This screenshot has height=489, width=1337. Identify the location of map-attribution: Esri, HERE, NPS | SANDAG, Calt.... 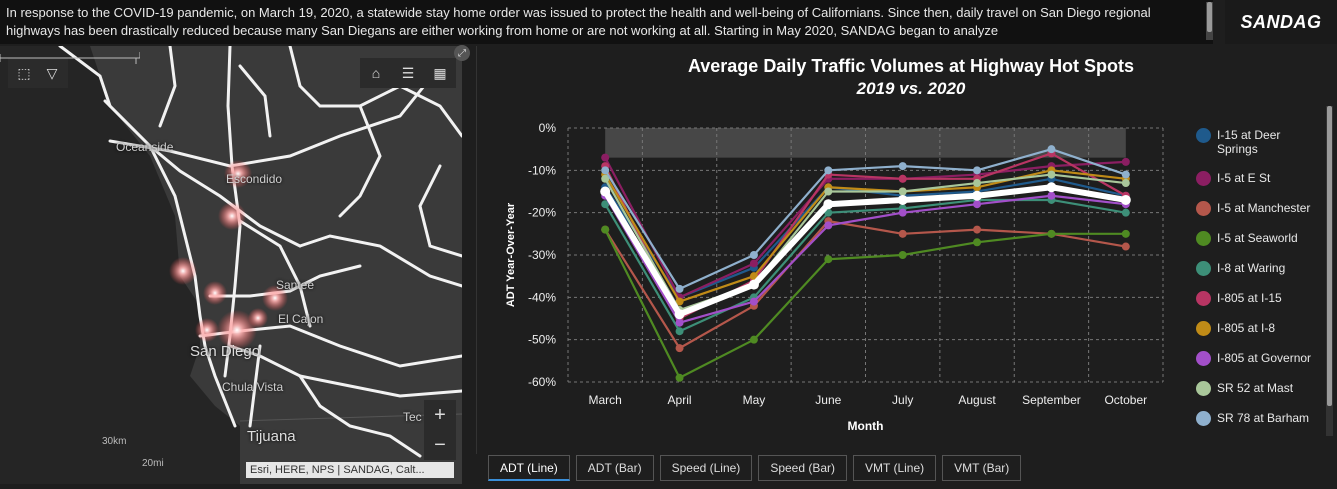
(350, 470).